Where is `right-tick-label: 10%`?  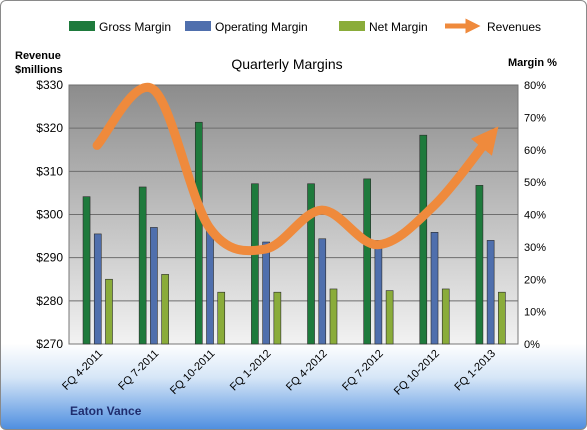 right-tick-label: 10% is located at coordinates (535, 313).